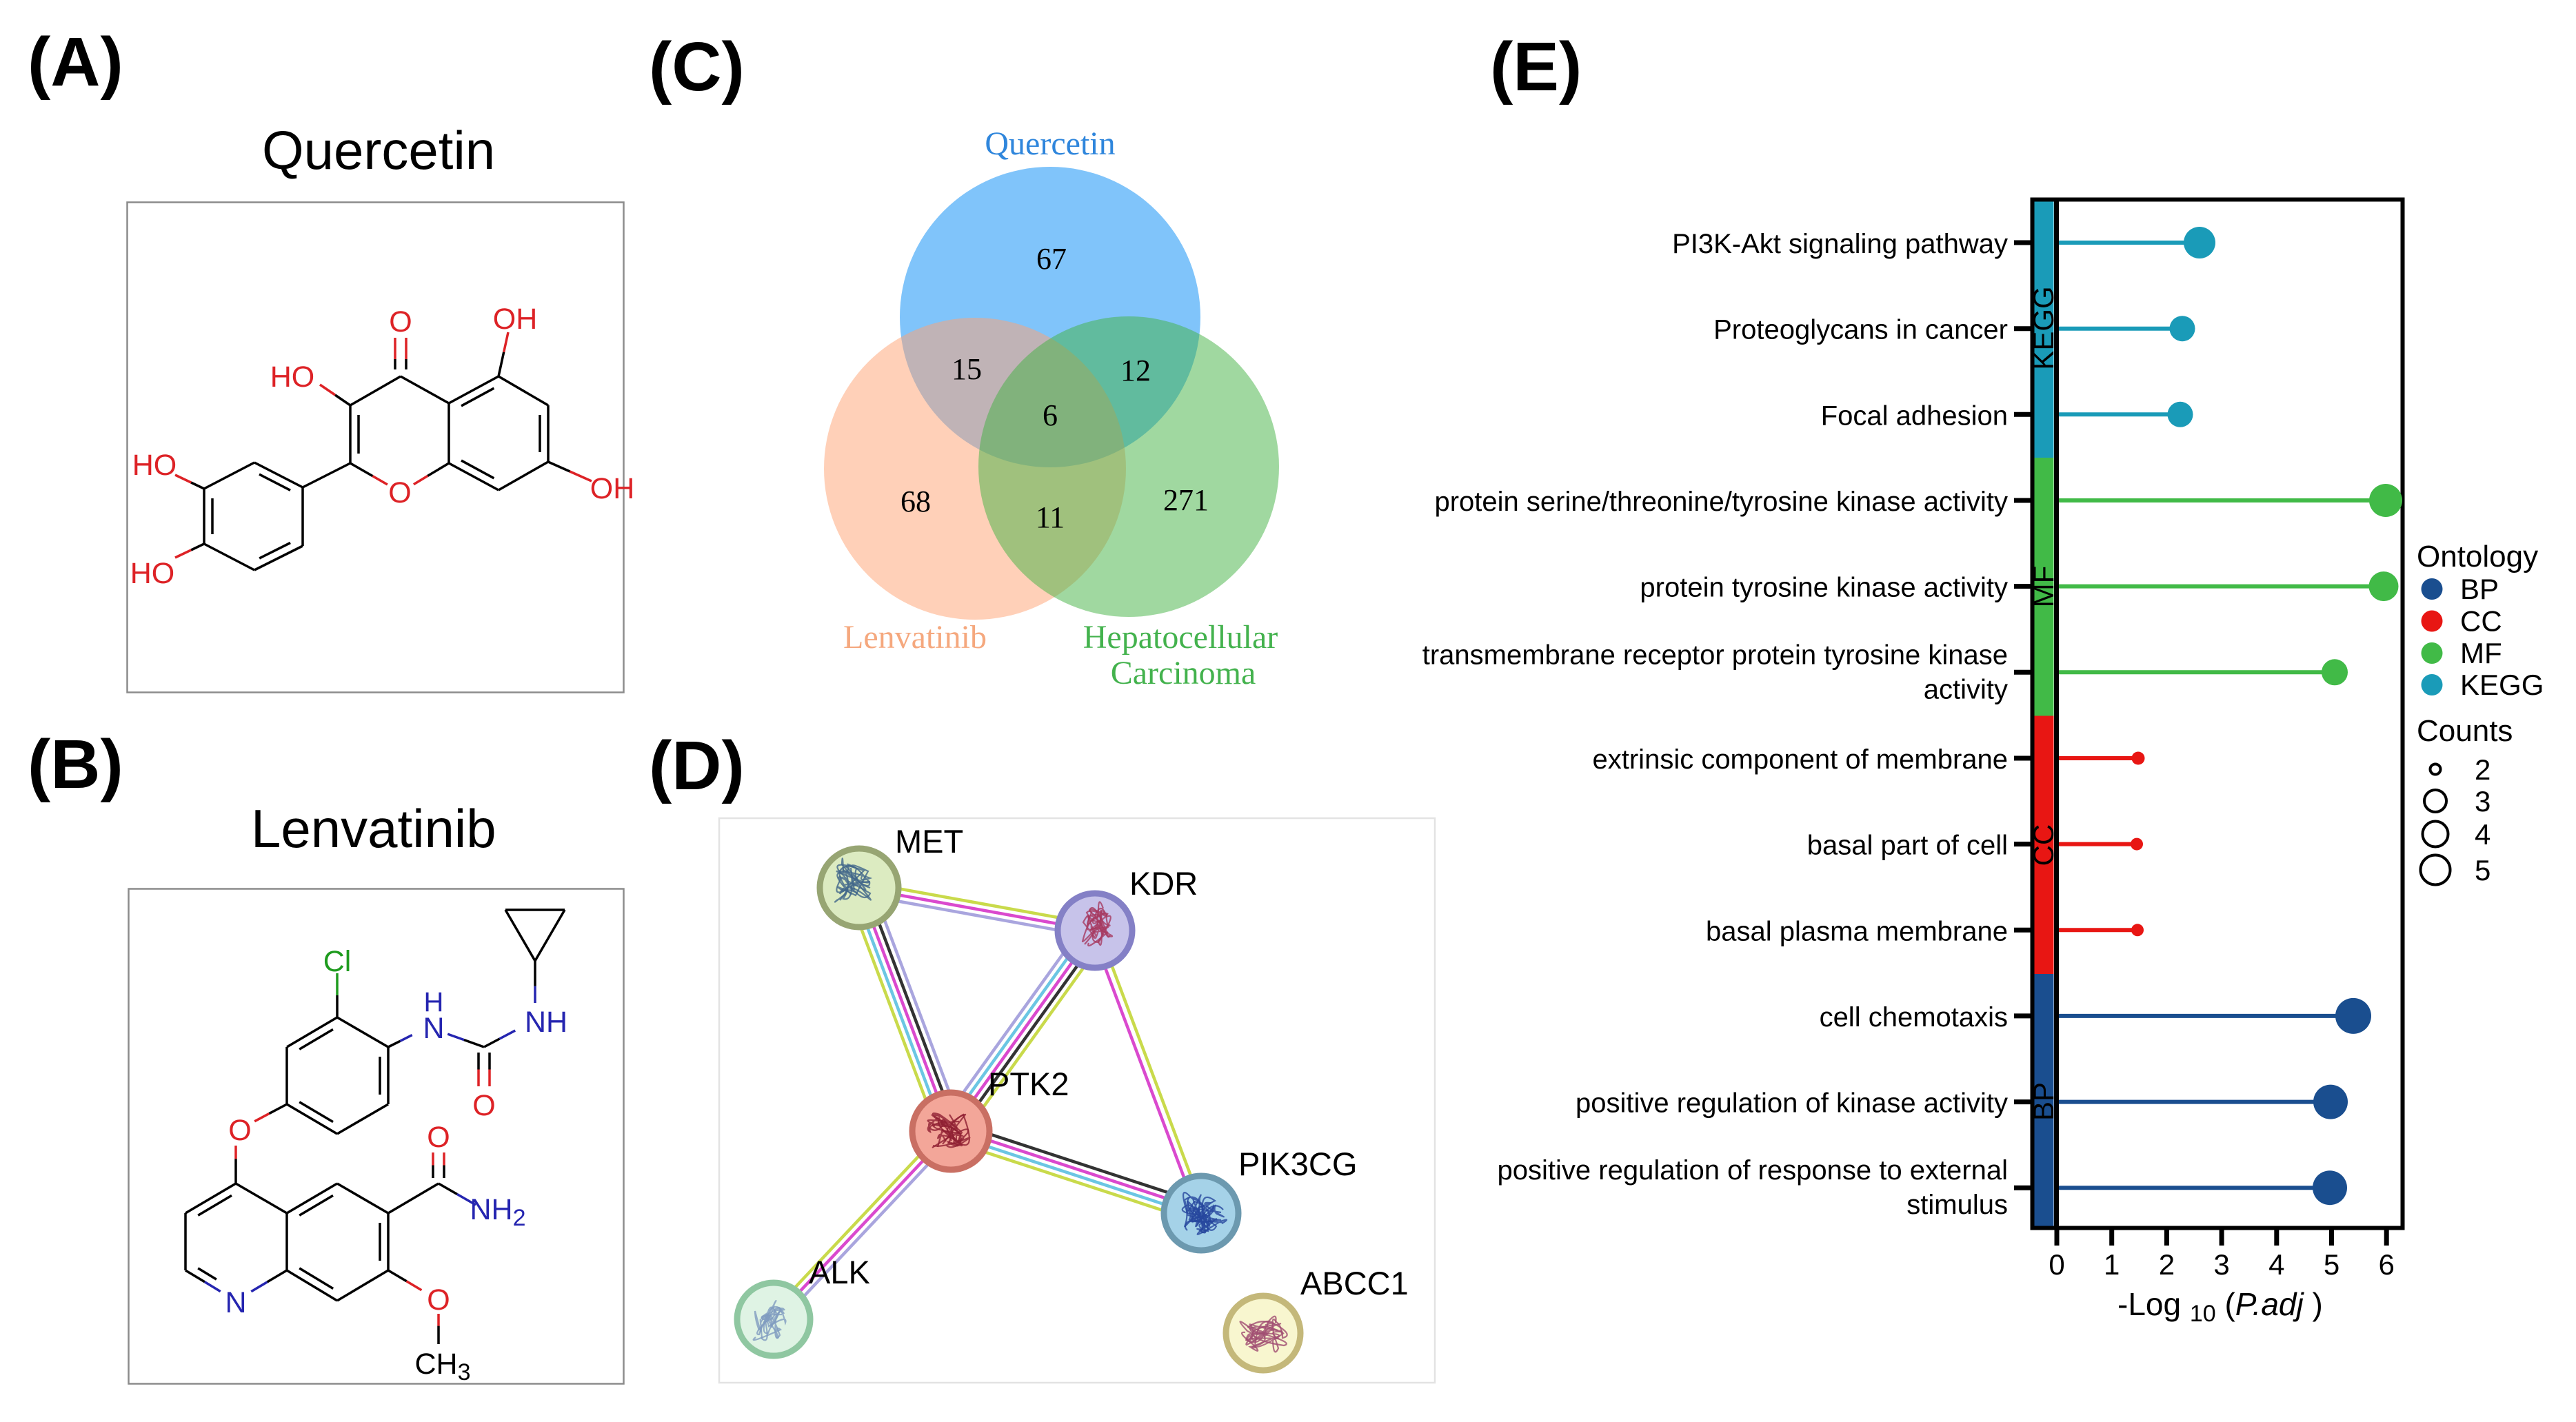 This screenshot has height=1422, width=2576. Describe the element at coordinates (2477, 556) in the screenshot. I see `svg-text: Ontology` at that location.